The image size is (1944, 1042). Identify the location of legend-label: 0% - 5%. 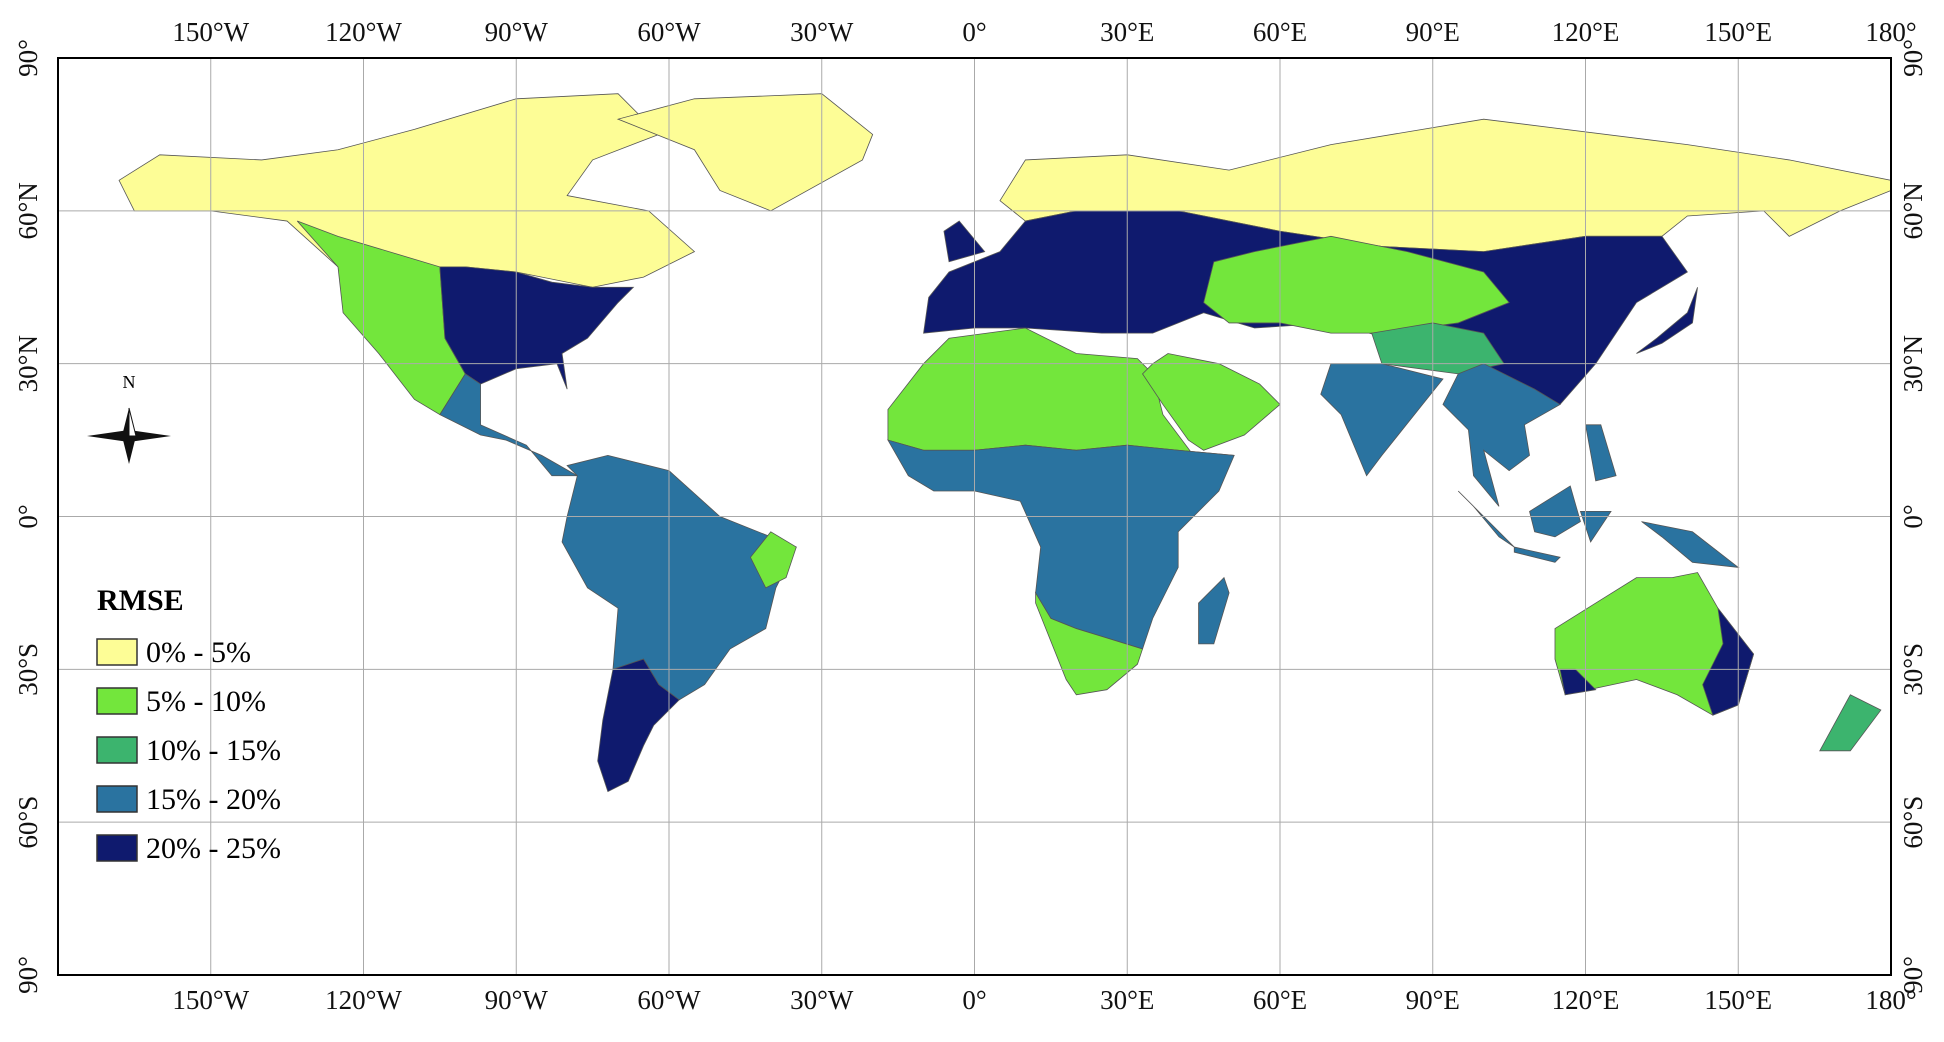
(198, 652).